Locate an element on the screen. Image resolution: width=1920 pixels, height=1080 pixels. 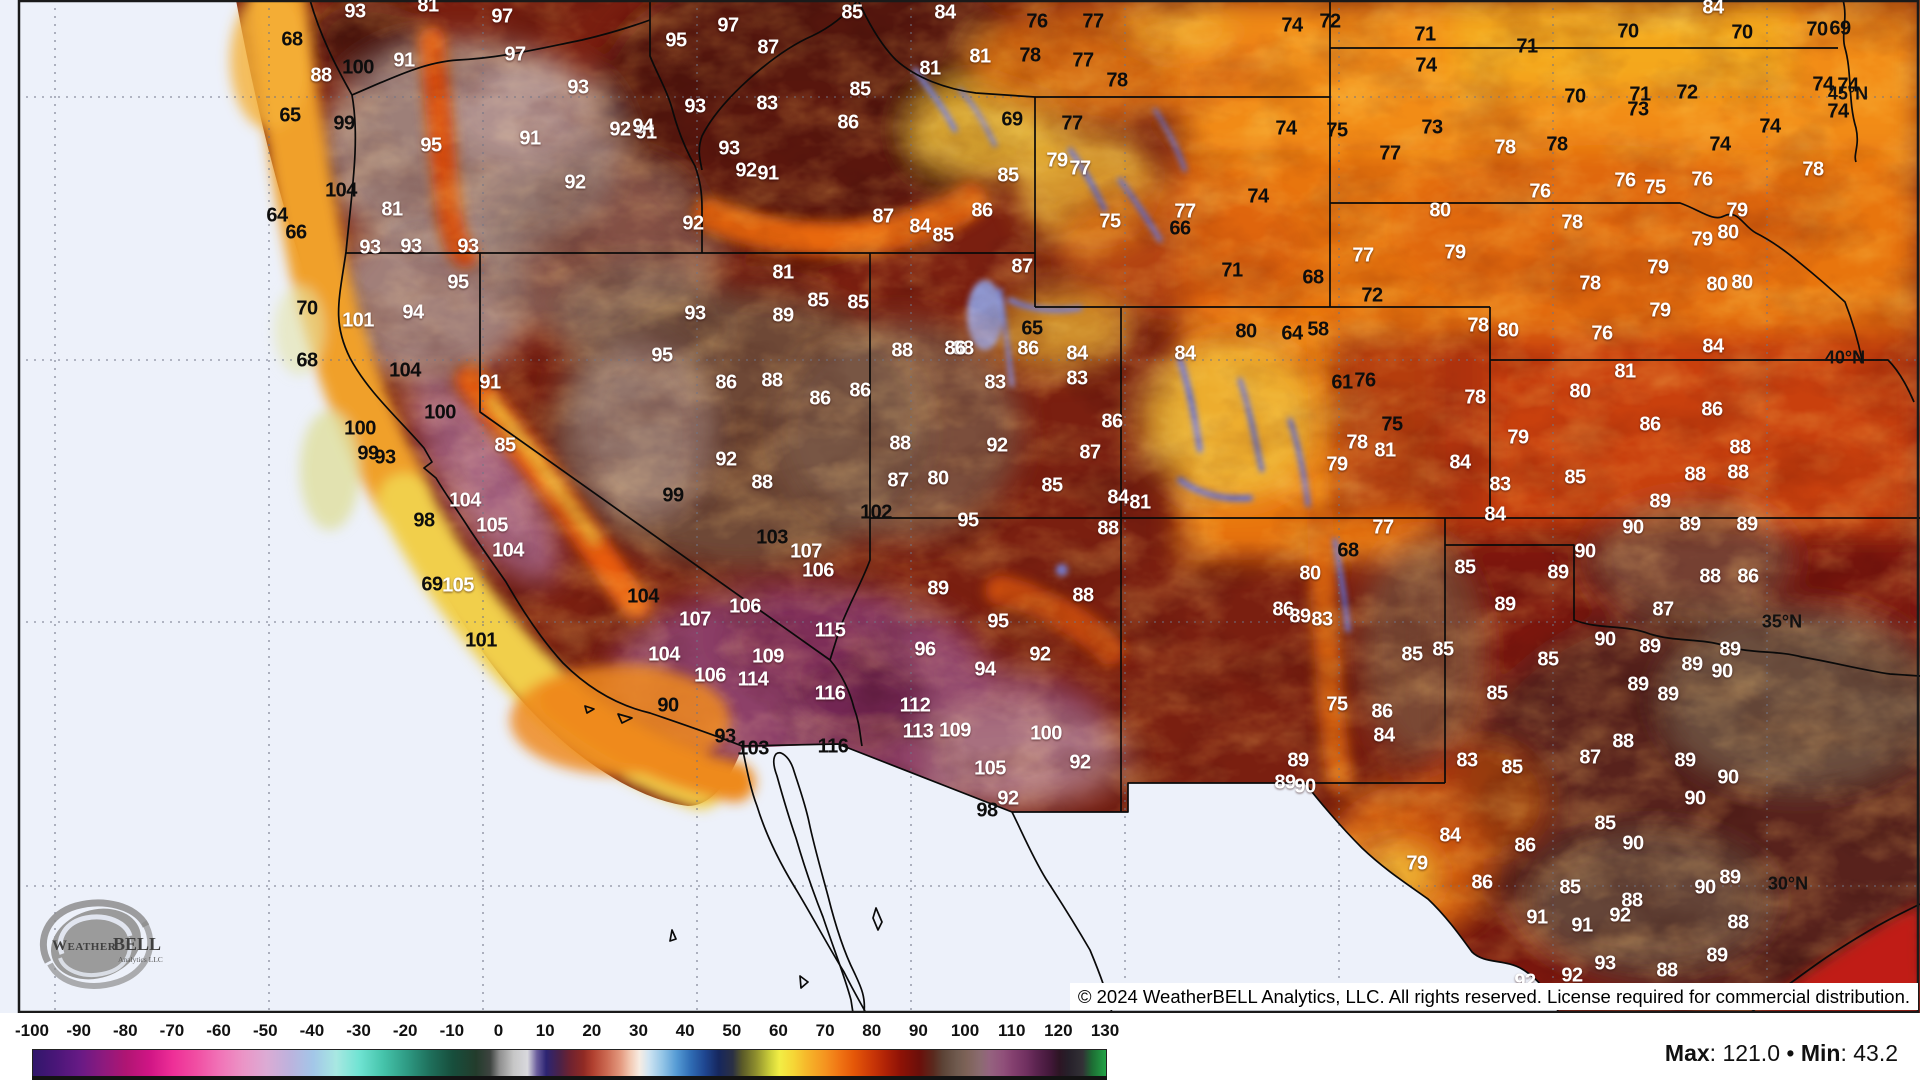
nm-tx-borders is located at coordinates (1375, 651).